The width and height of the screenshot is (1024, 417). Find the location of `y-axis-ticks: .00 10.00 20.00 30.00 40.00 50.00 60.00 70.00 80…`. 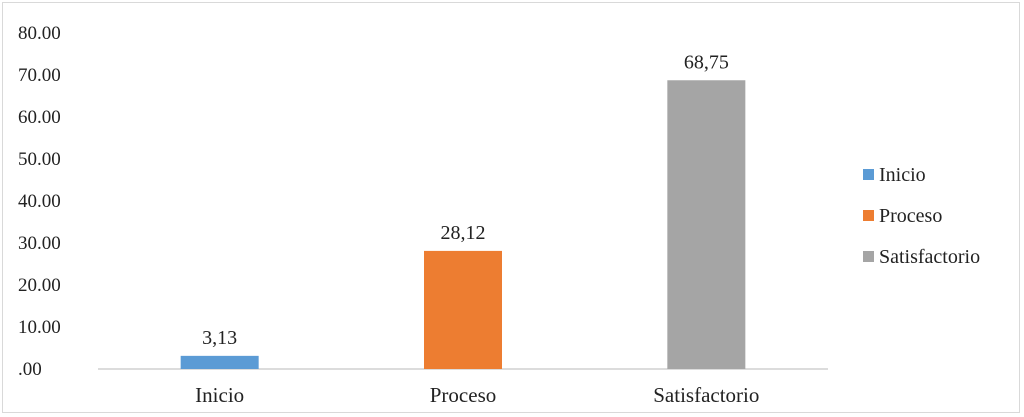

y-axis-ticks: .00 10.00 20.00 30.00 40.00 50.00 60.00 70.00 80… is located at coordinates (39, 201).